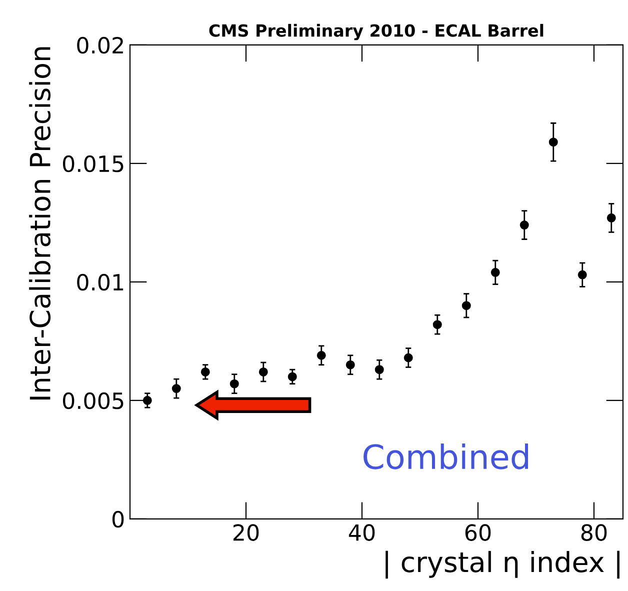  What do you see at coordinates (503, 564) in the screenshot?
I see `x-axis-title: | crystal η index |` at bounding box center [503, 564].